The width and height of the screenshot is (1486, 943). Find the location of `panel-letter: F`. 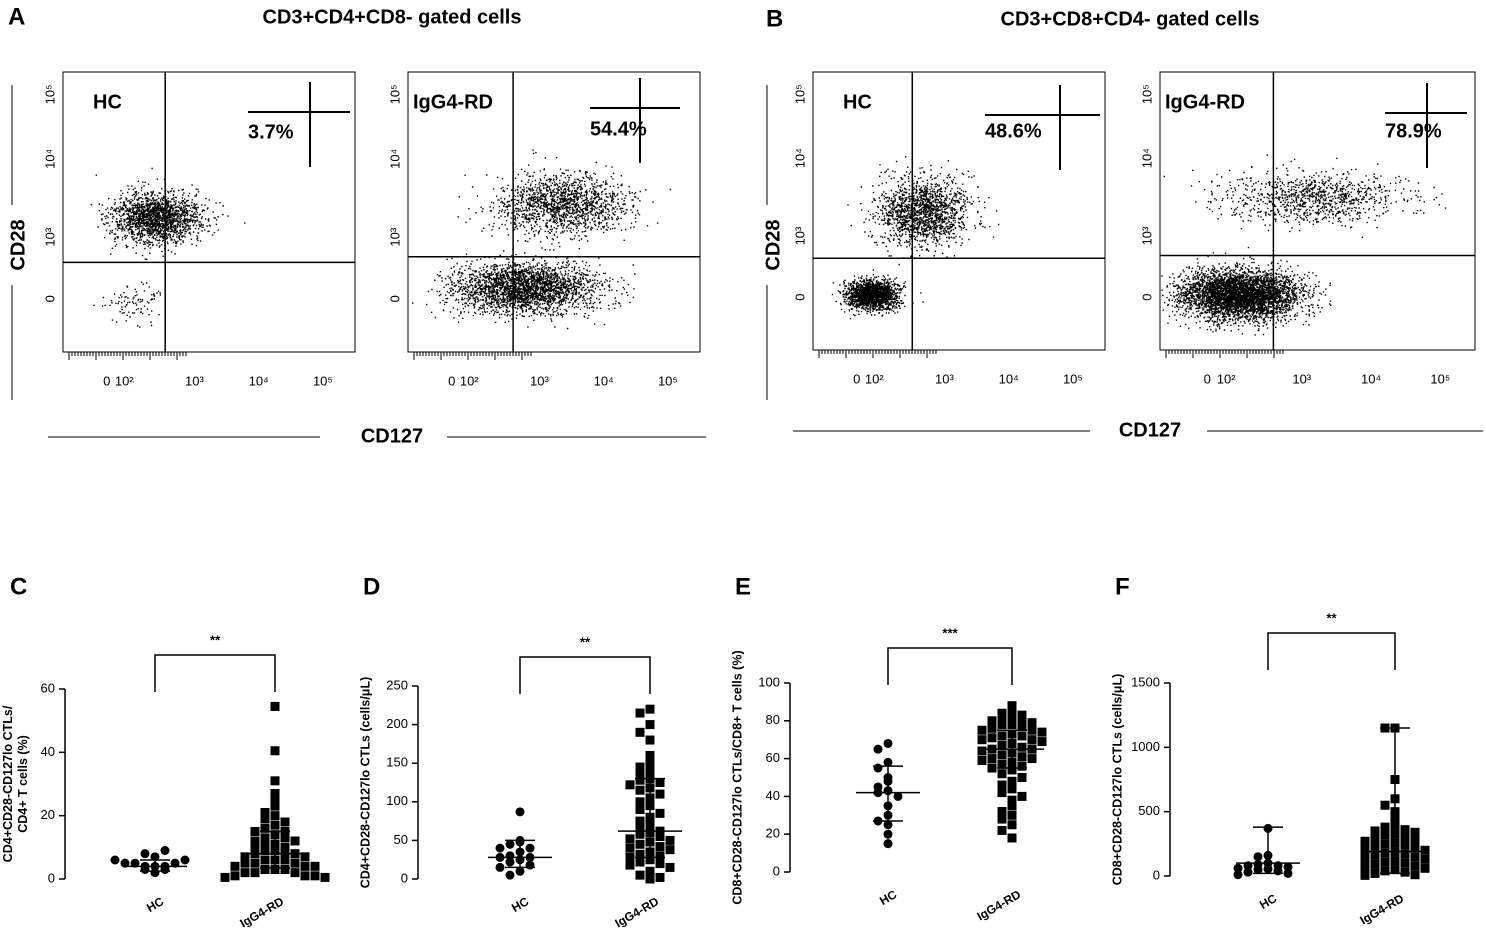

panel-letter: F is located at coordinates (1122, 586).